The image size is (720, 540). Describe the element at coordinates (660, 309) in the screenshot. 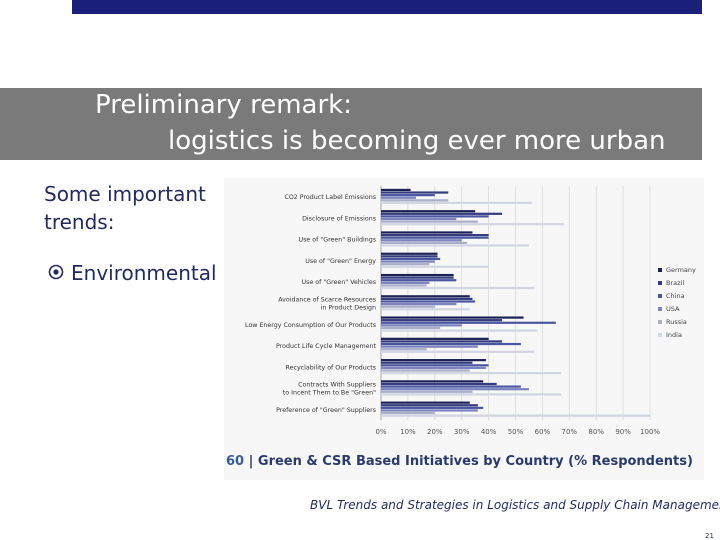

I see `legend-swatch-usa` at that location.